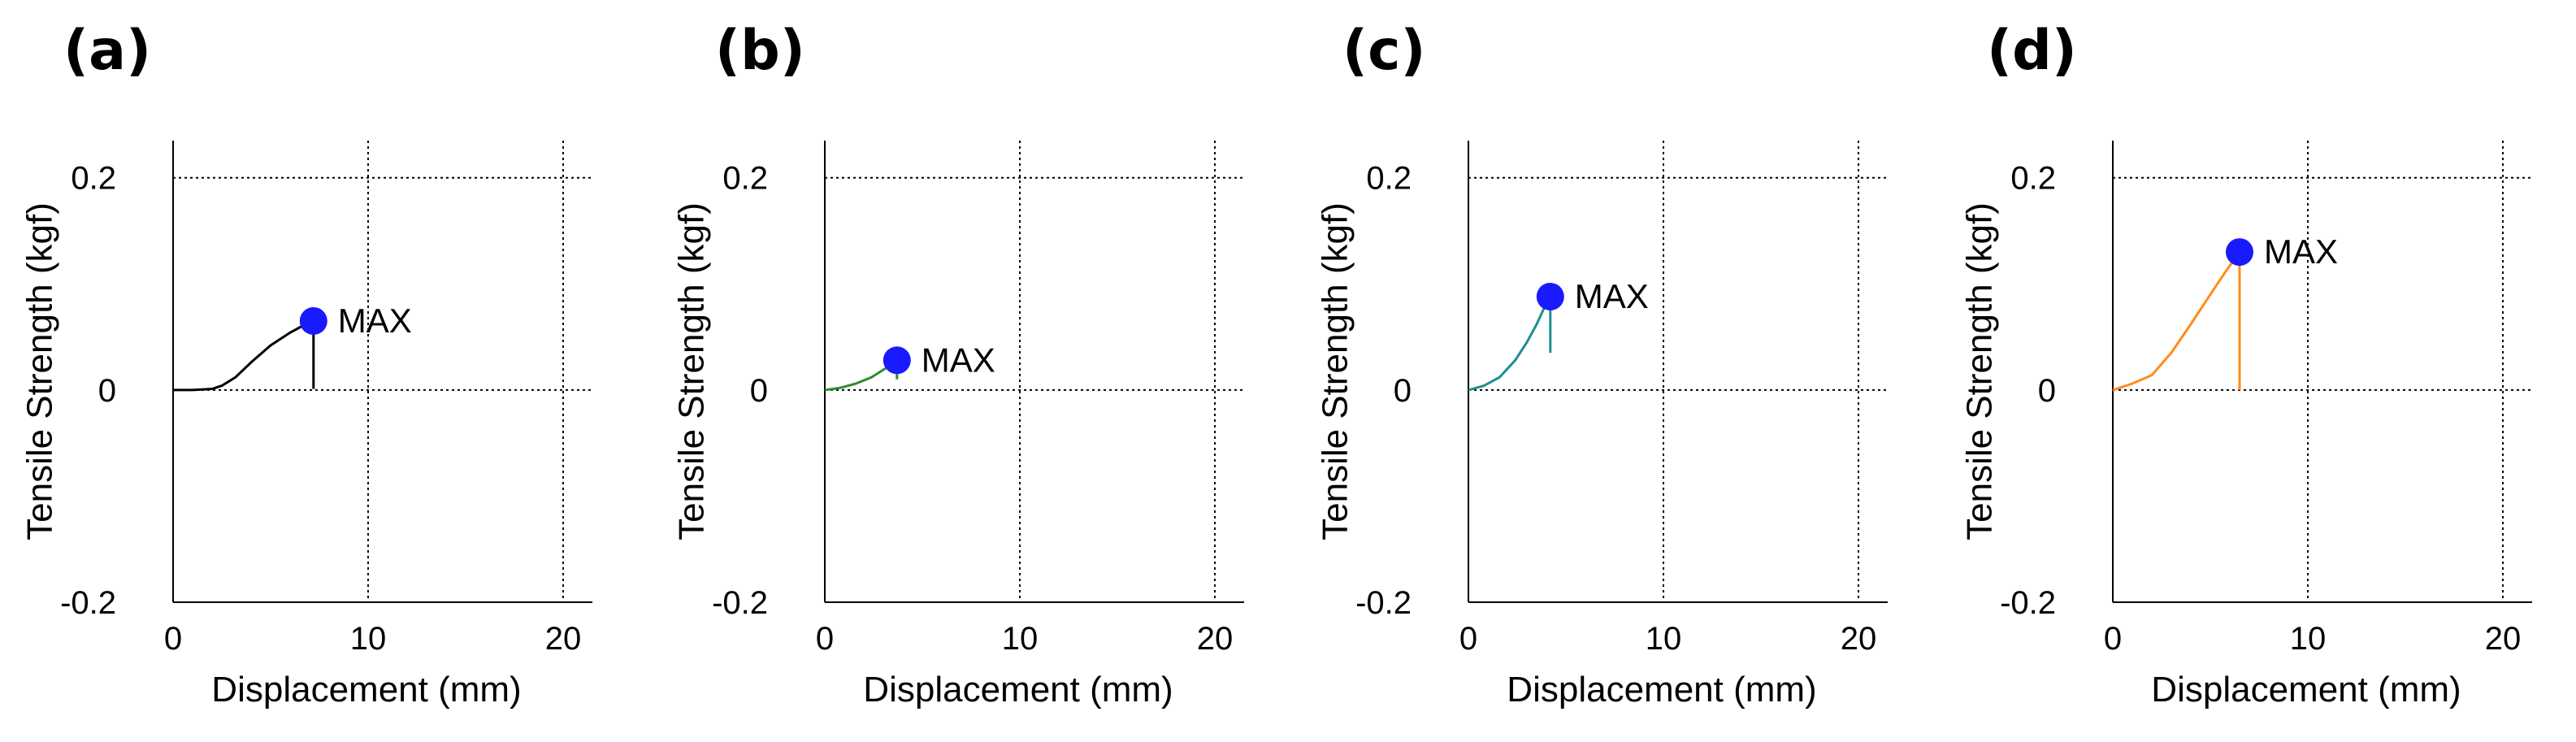 The image size is (2576, 742). What do you see at coordinates (1383, 51) in the screenshot?
I see `panel-label: (c)` at bounding box center [1383, 51].